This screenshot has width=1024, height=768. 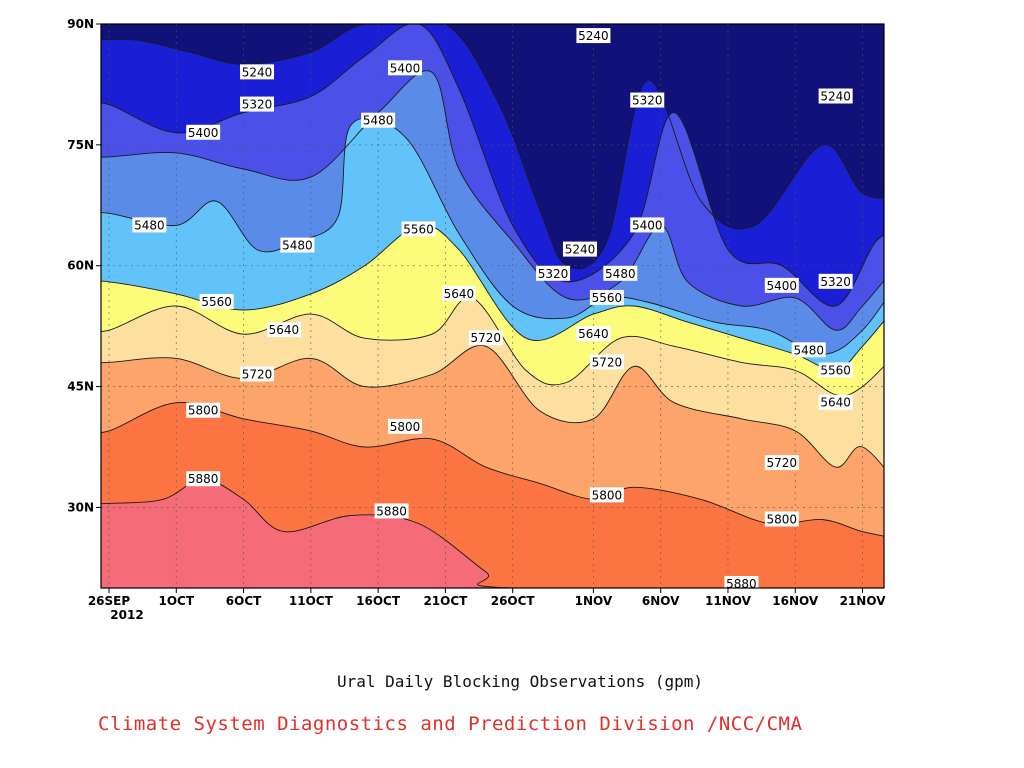 What do you see at coordinates (109, 601) in the screenshot?
I see `x-tick-label: 26SEP` at bounding box center [109, 601].